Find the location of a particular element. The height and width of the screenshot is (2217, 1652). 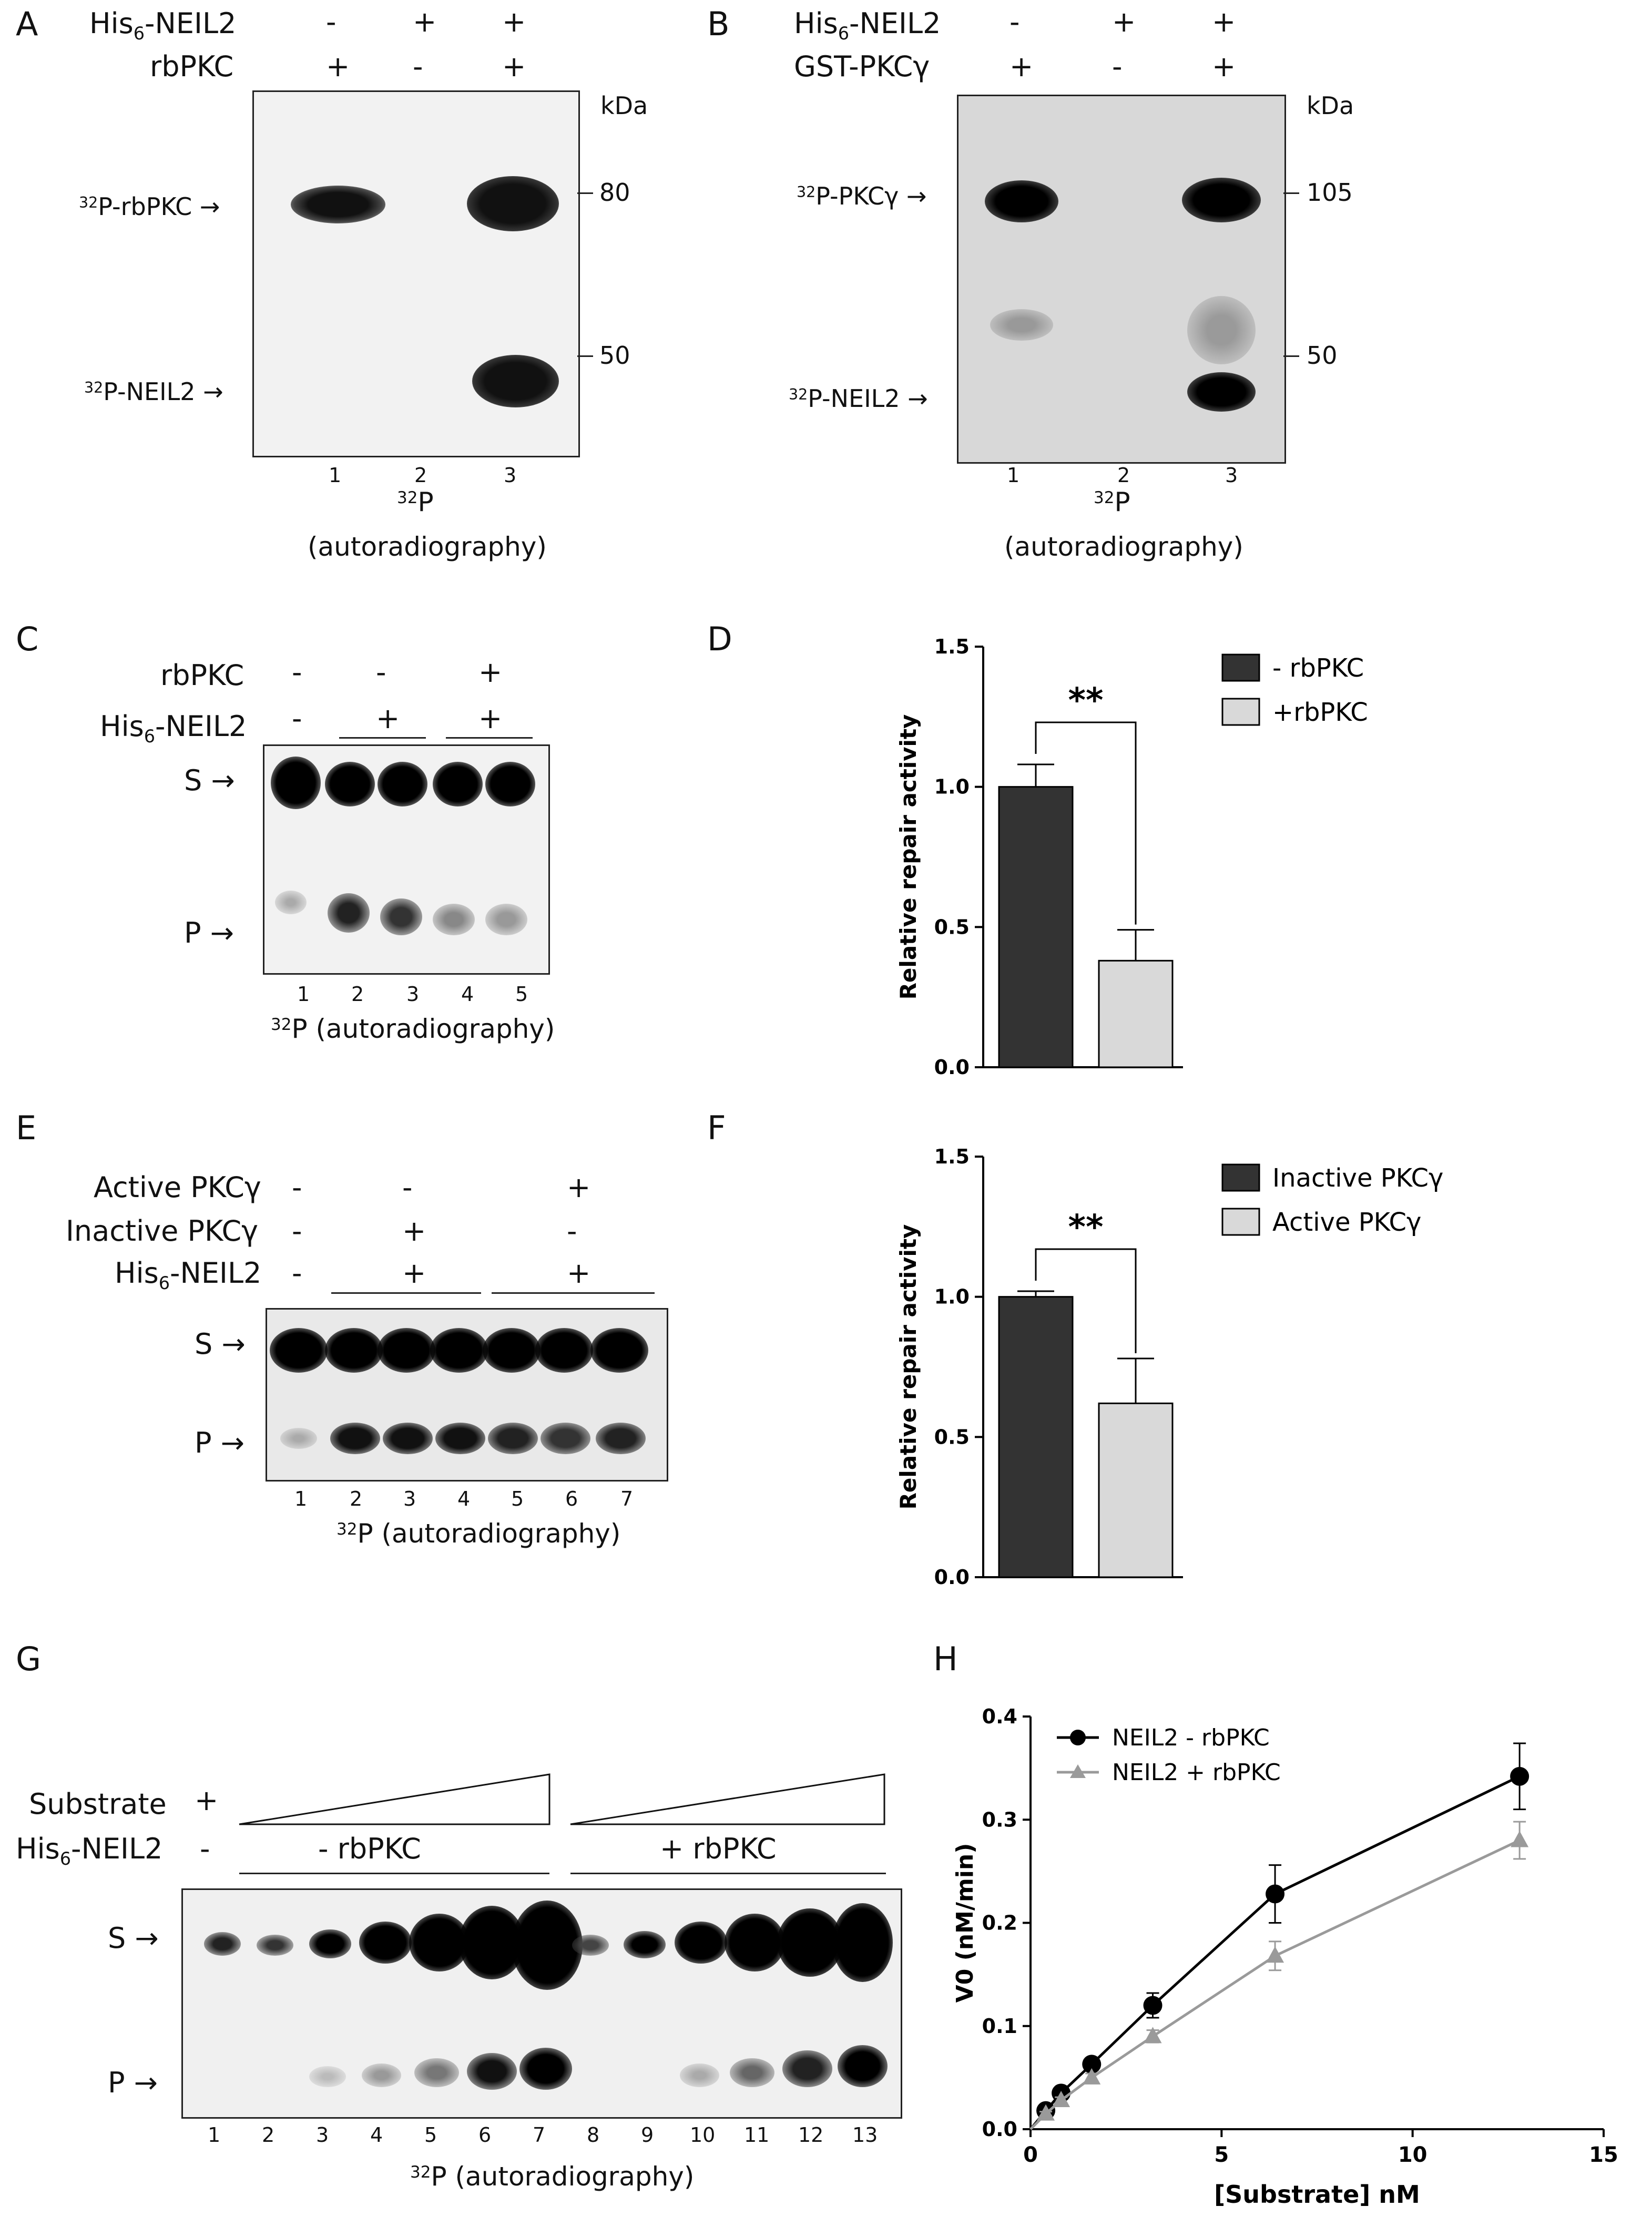

caption: 32P is located at coordinates (1112, 502).